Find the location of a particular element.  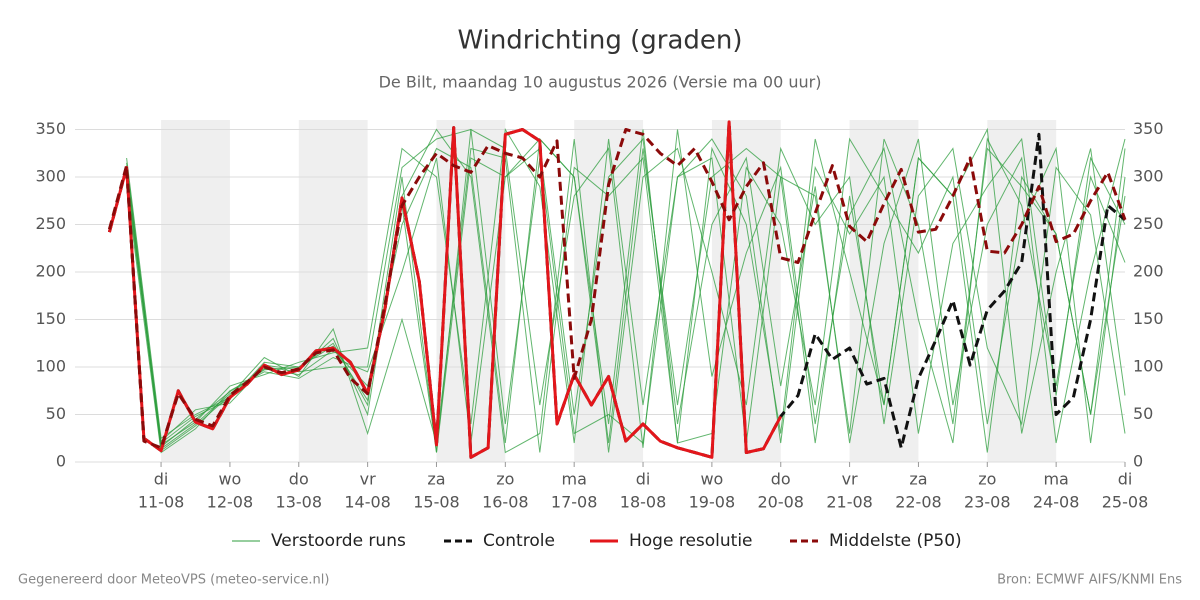

y-tick-label: 0 is located at coordinates (61, 461).